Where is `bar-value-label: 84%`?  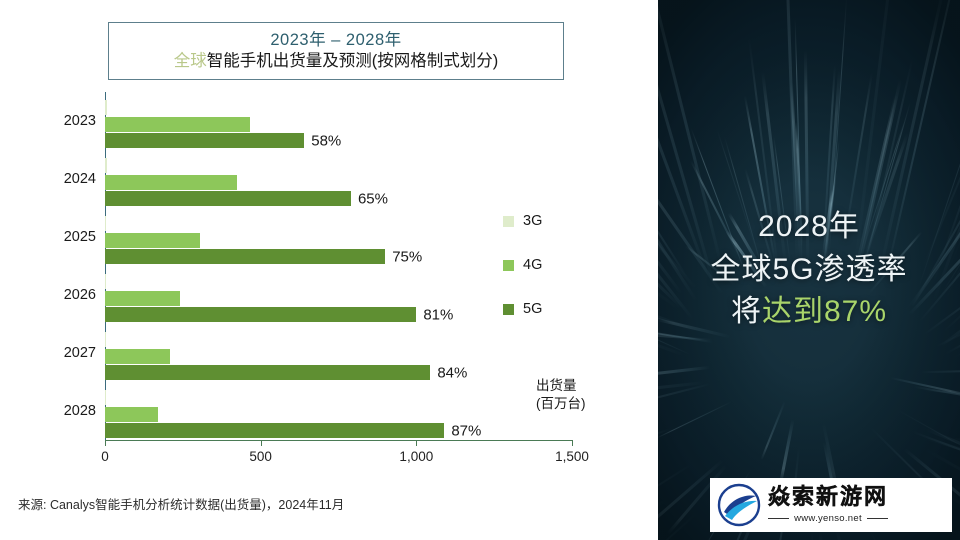
bar-value-label: 84% is located at coordinates (452, 372).